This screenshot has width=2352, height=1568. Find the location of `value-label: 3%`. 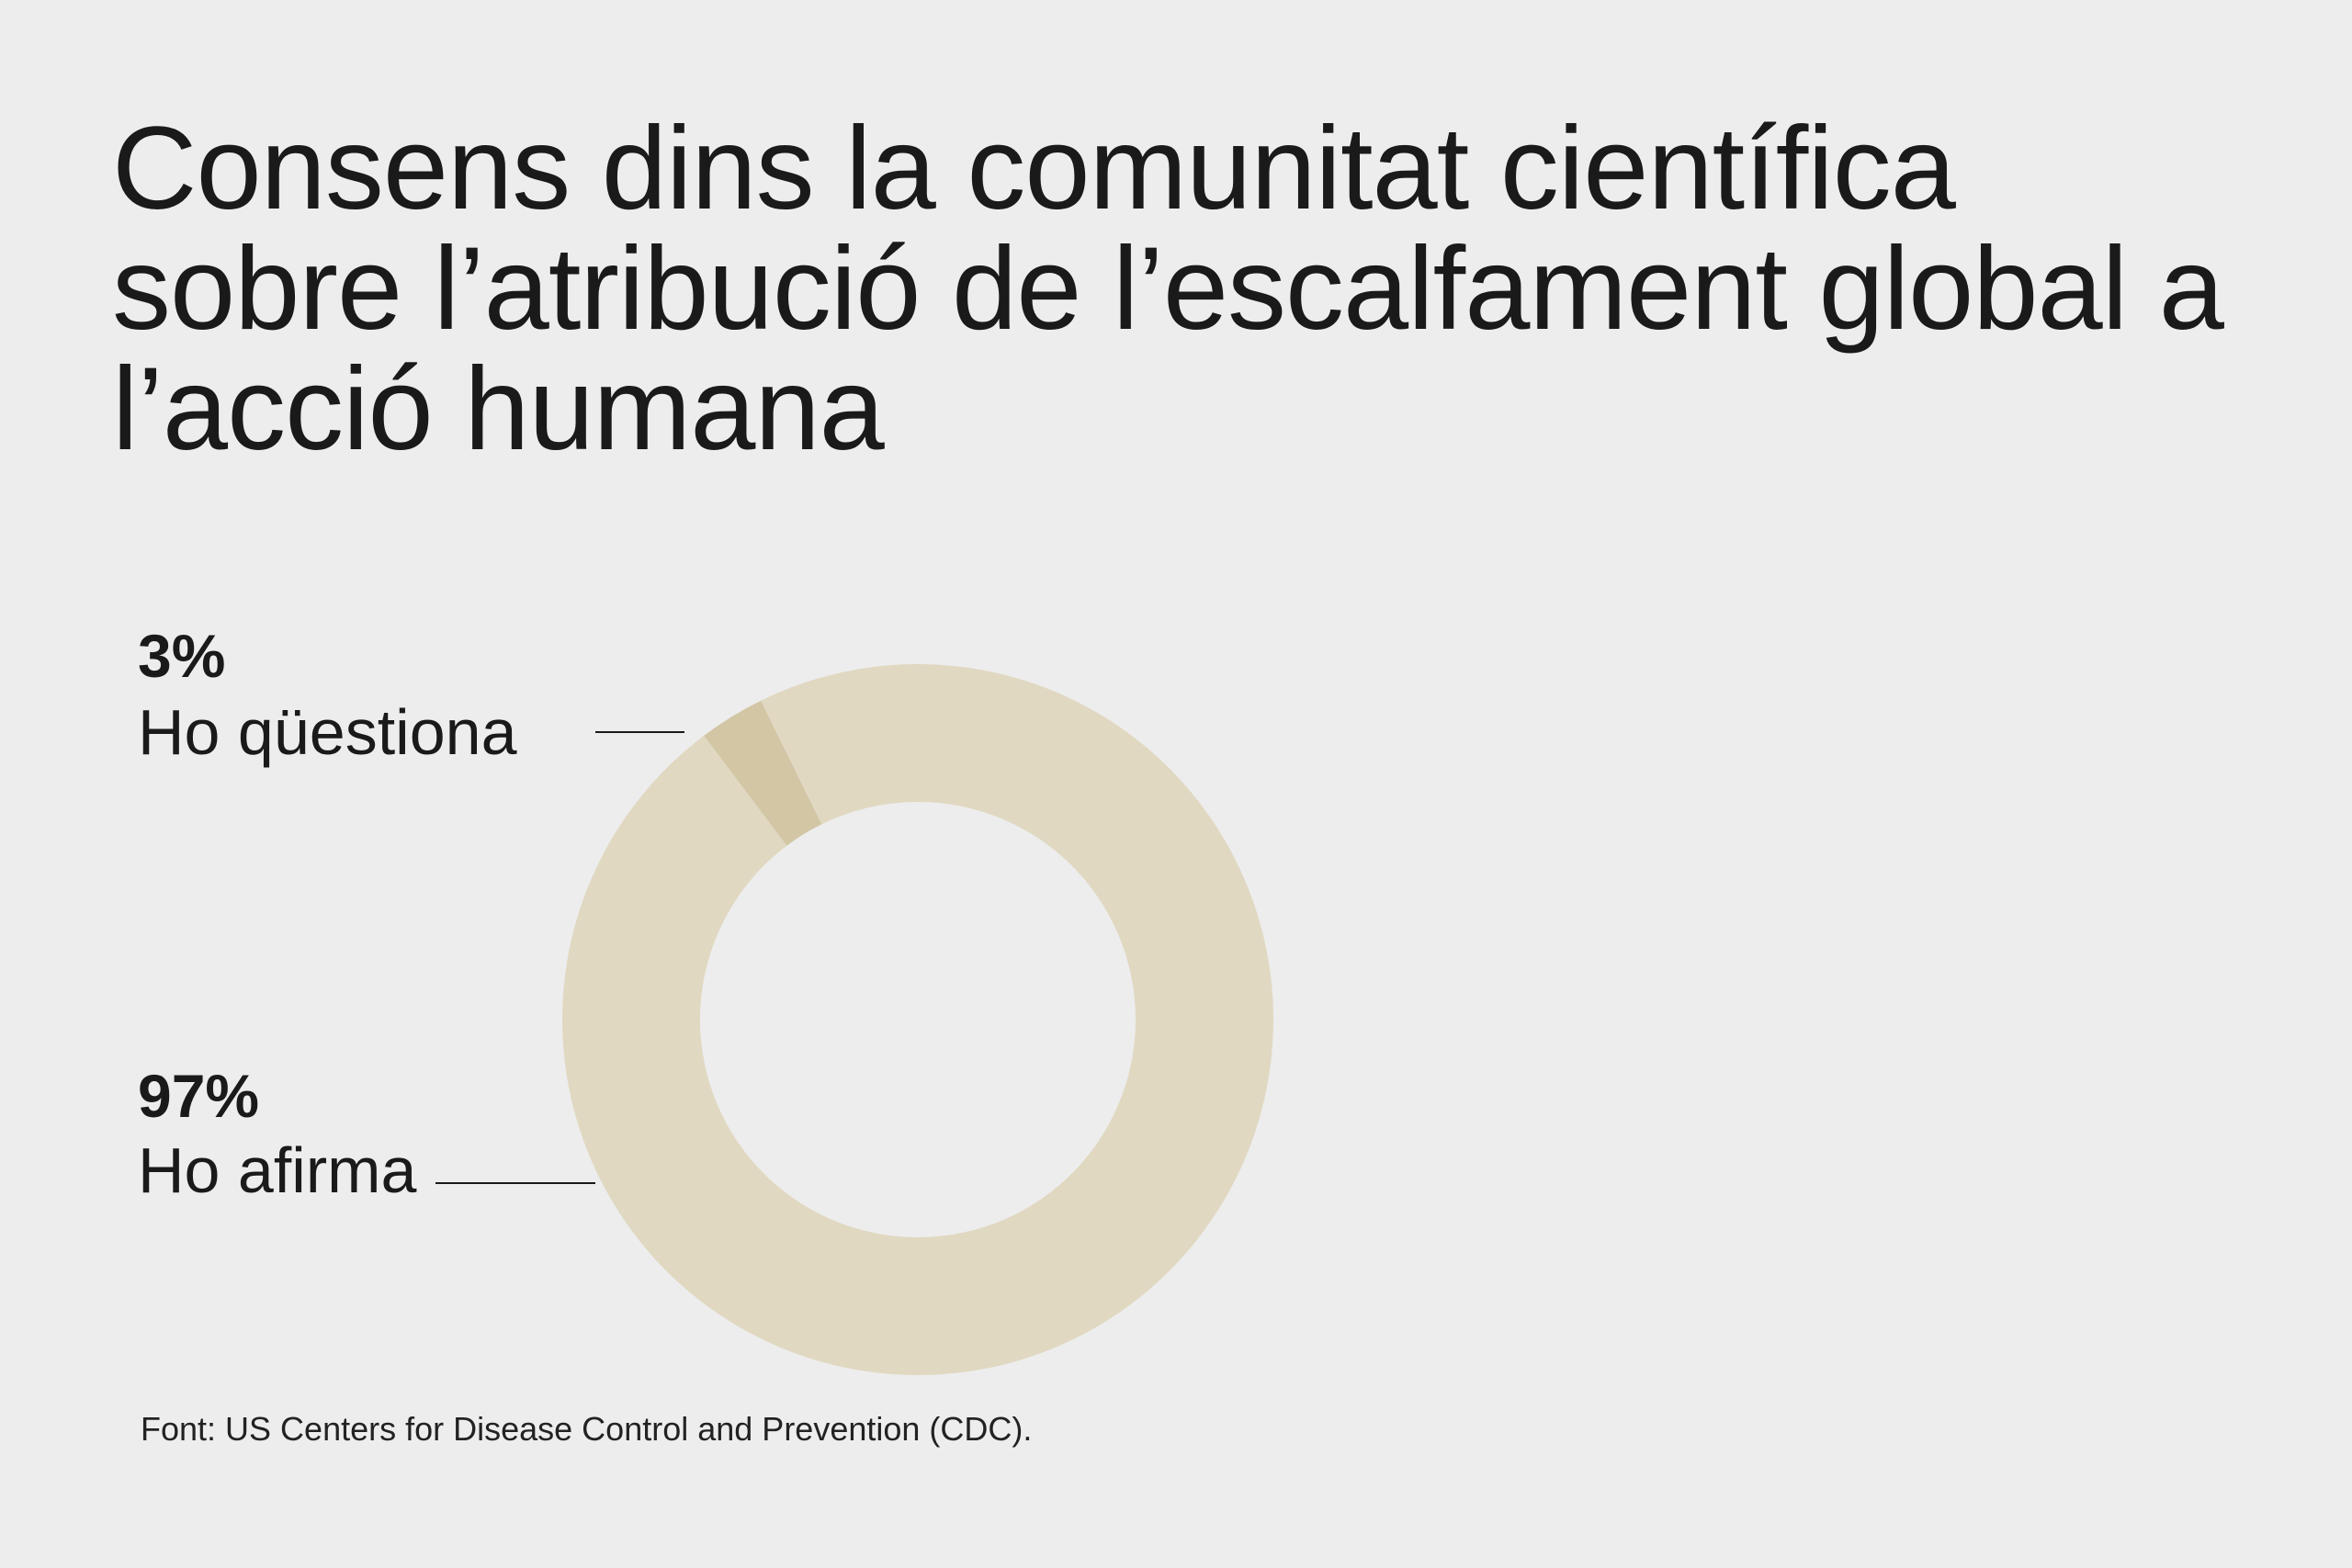

value-label: 3% is located at coordinates (181, 656).